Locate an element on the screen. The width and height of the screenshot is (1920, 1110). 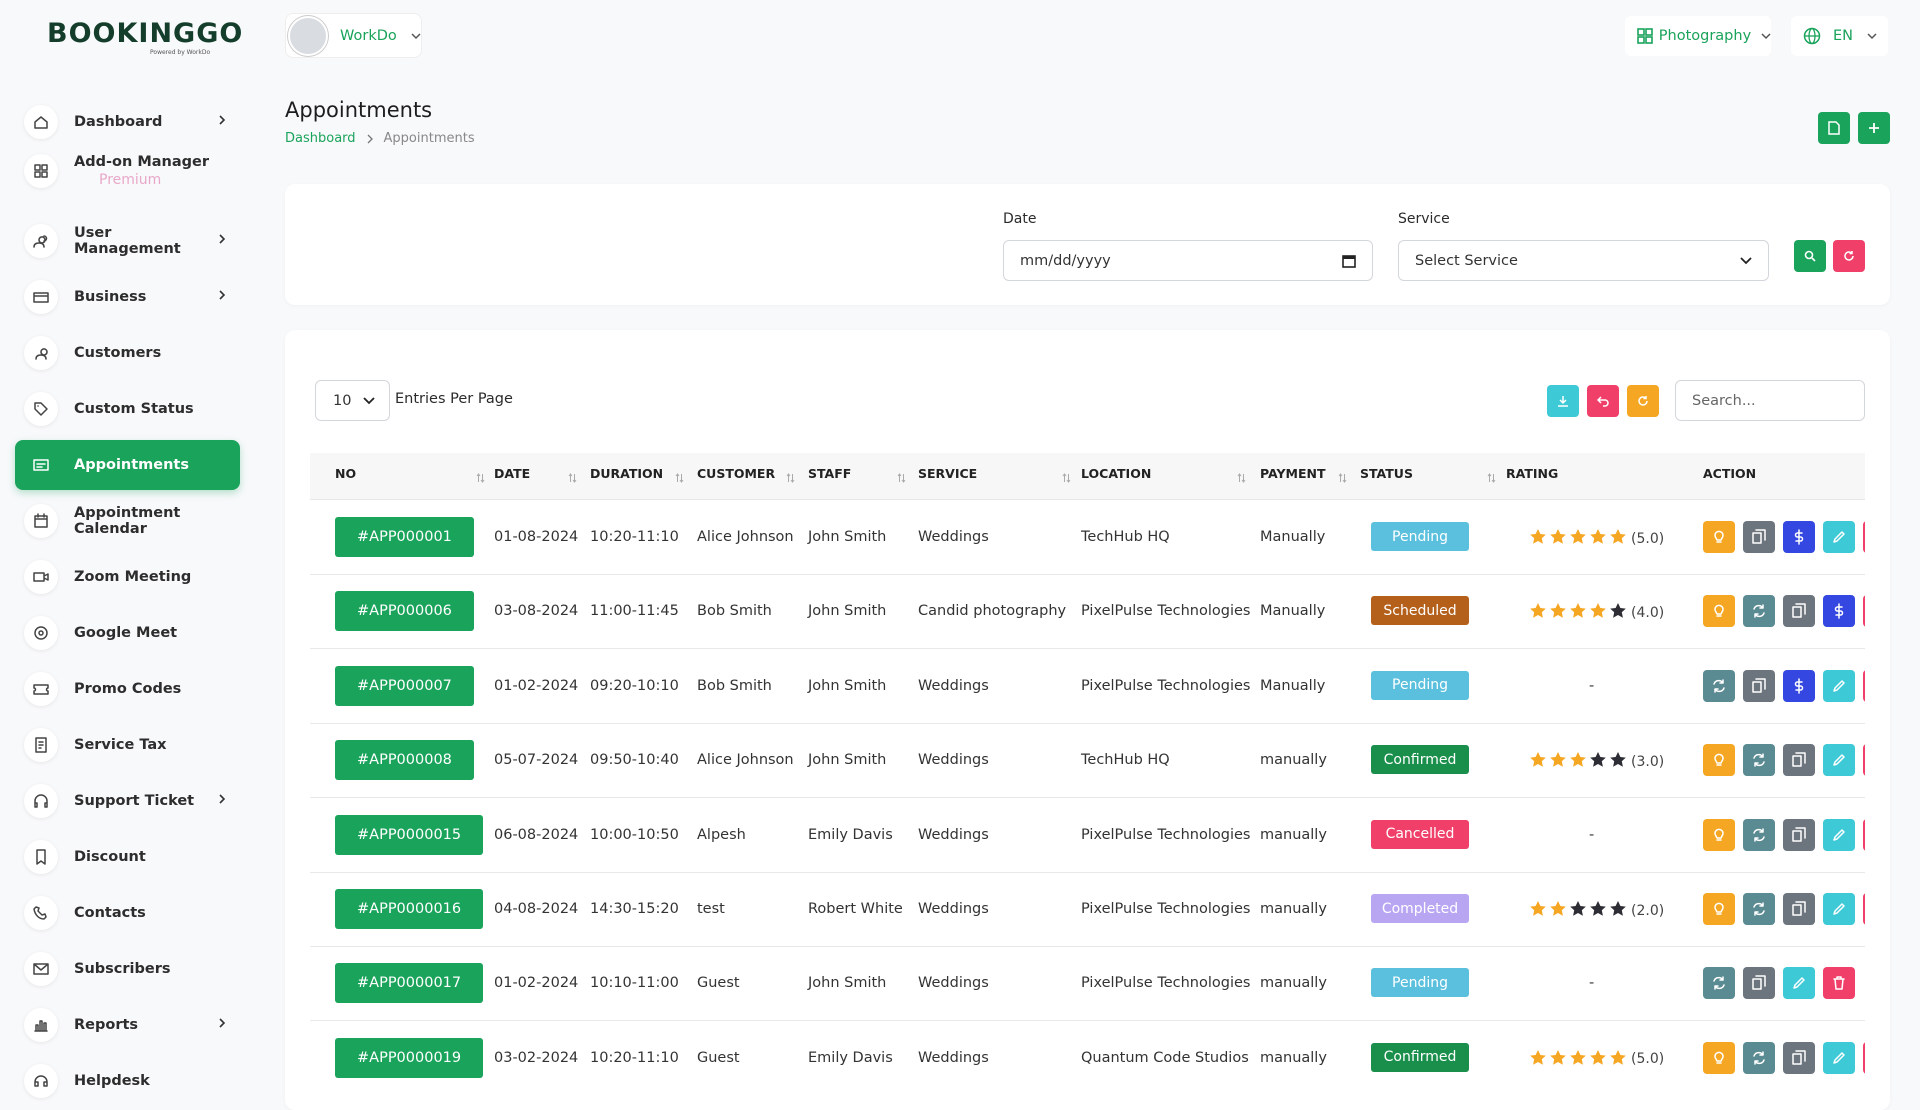
nav-label: Add-on Manager Premium is located at coordinates (157, 171).